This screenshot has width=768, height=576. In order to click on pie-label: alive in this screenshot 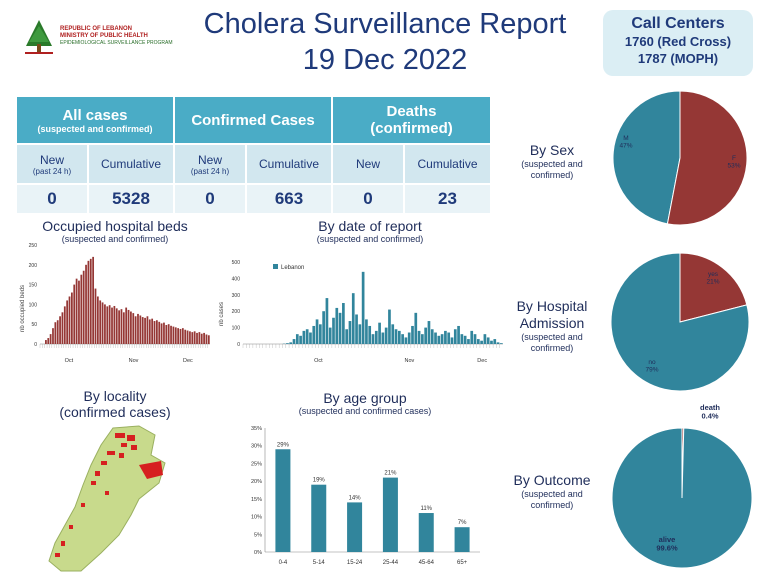, I will do `click(667, 539)`.